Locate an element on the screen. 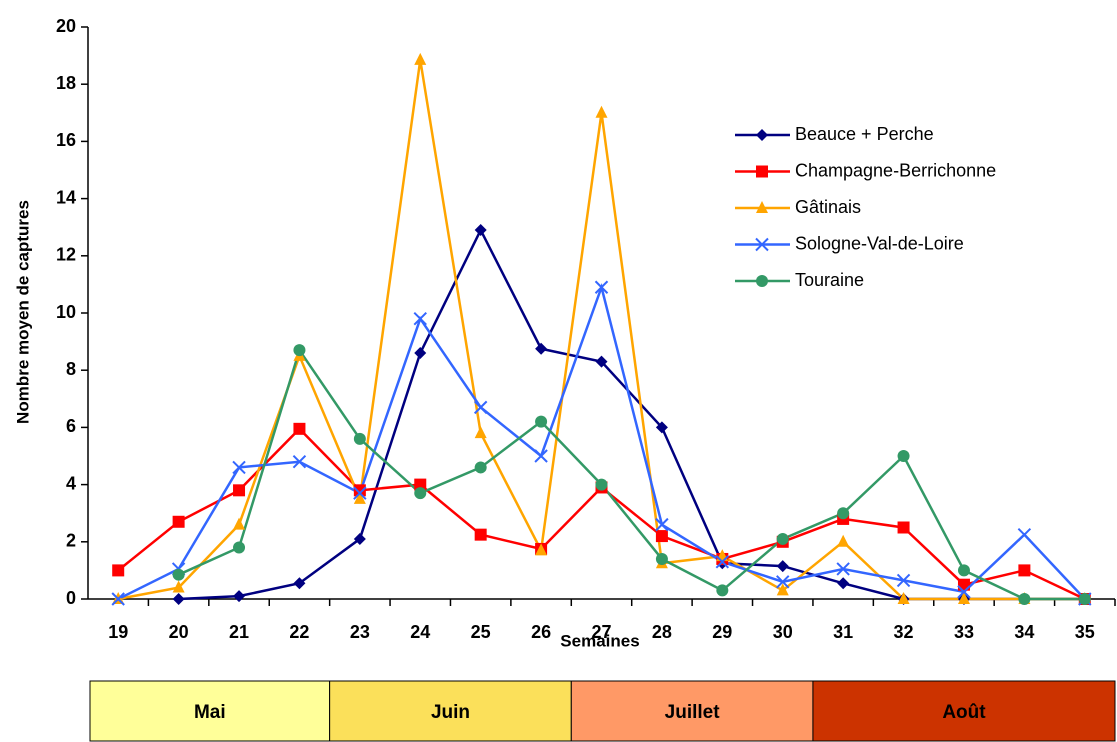 The height and width of the screenshot is (742, 1117). month-label: Juillet is located at coordinates (693, 712).